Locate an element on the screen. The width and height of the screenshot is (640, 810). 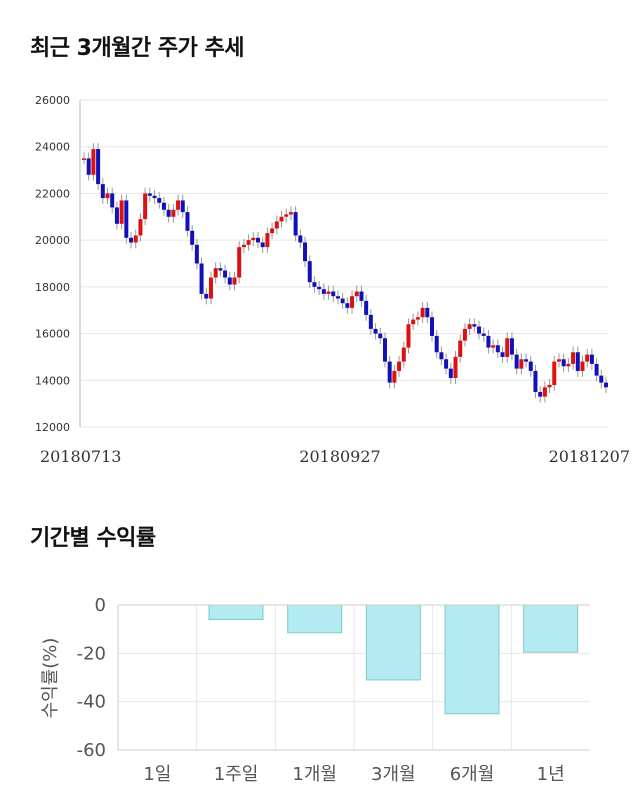
returns-ytick-label: -20 is located at coordinates (91, 653).